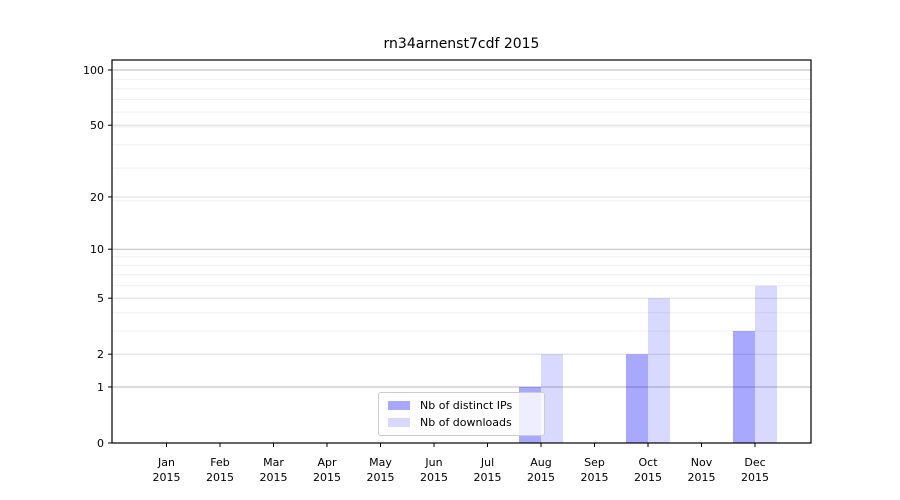 The width and height of the screenshot is (900, 500). Describe the element at coordinates (399, 422) in the screenshot. I see `legend-swatch-downloads-icon` at that location.